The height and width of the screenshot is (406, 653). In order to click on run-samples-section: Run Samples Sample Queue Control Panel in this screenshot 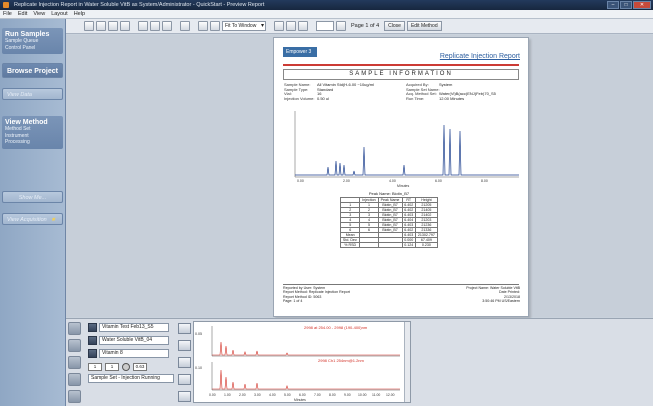, I will do `click(32, 41)`.